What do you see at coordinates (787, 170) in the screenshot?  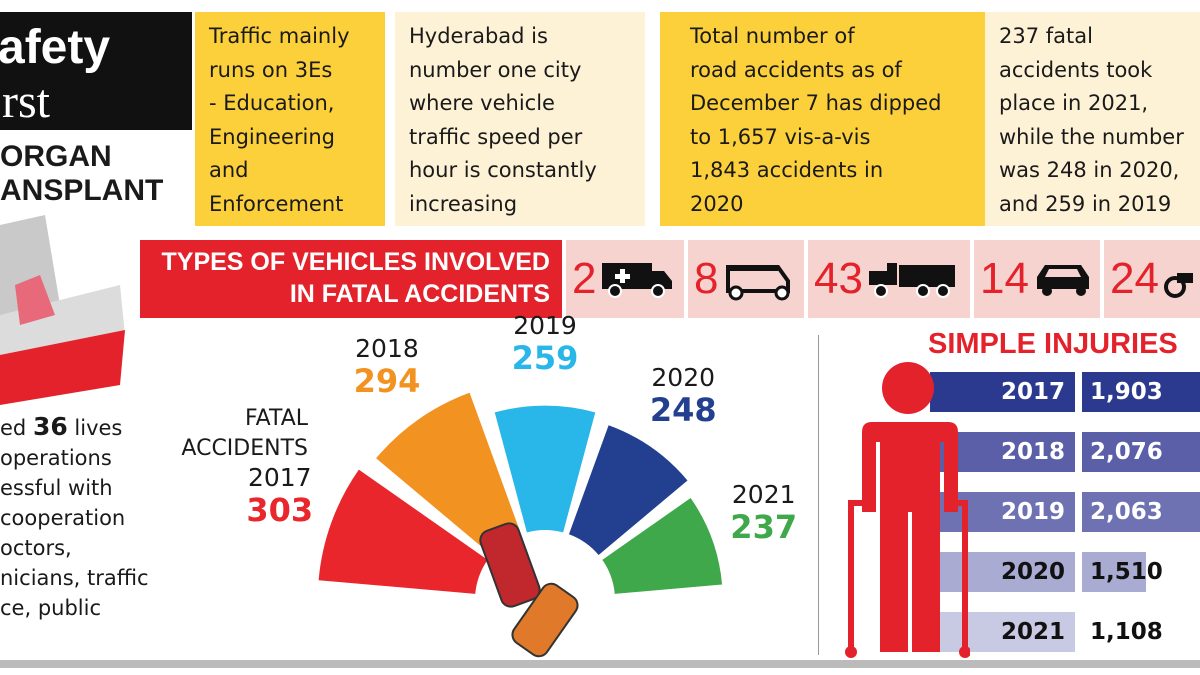 I see `fact-line: 1,843 accidents in` at bounding box center [787, 170].